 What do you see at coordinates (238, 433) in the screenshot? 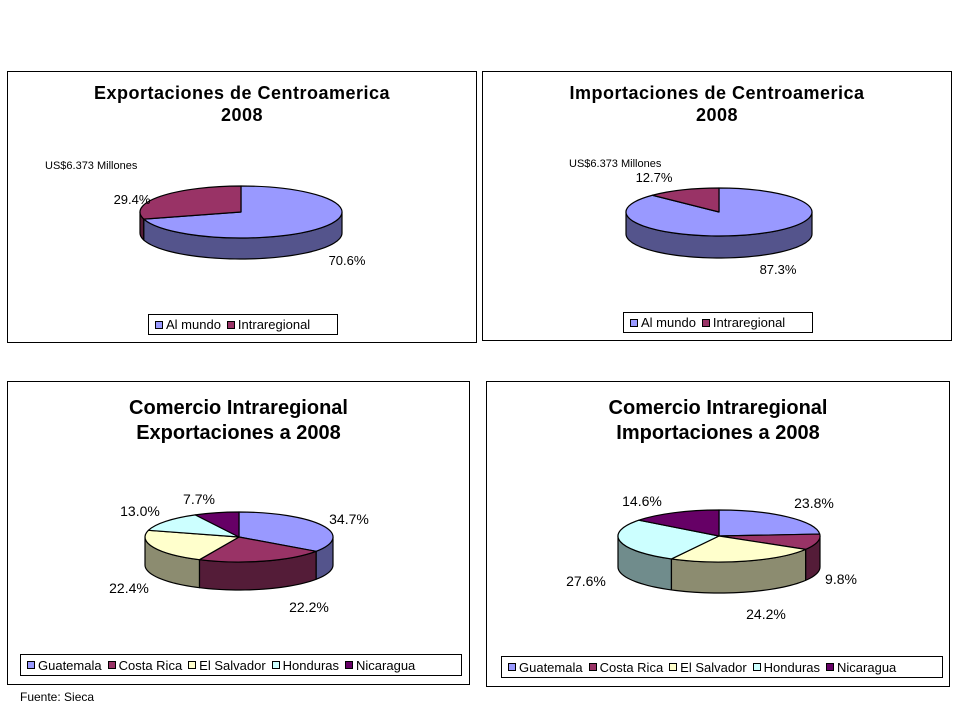
I see `chart-title-line-2: Exportaciones a 2008` at bounding box center [238, 433].